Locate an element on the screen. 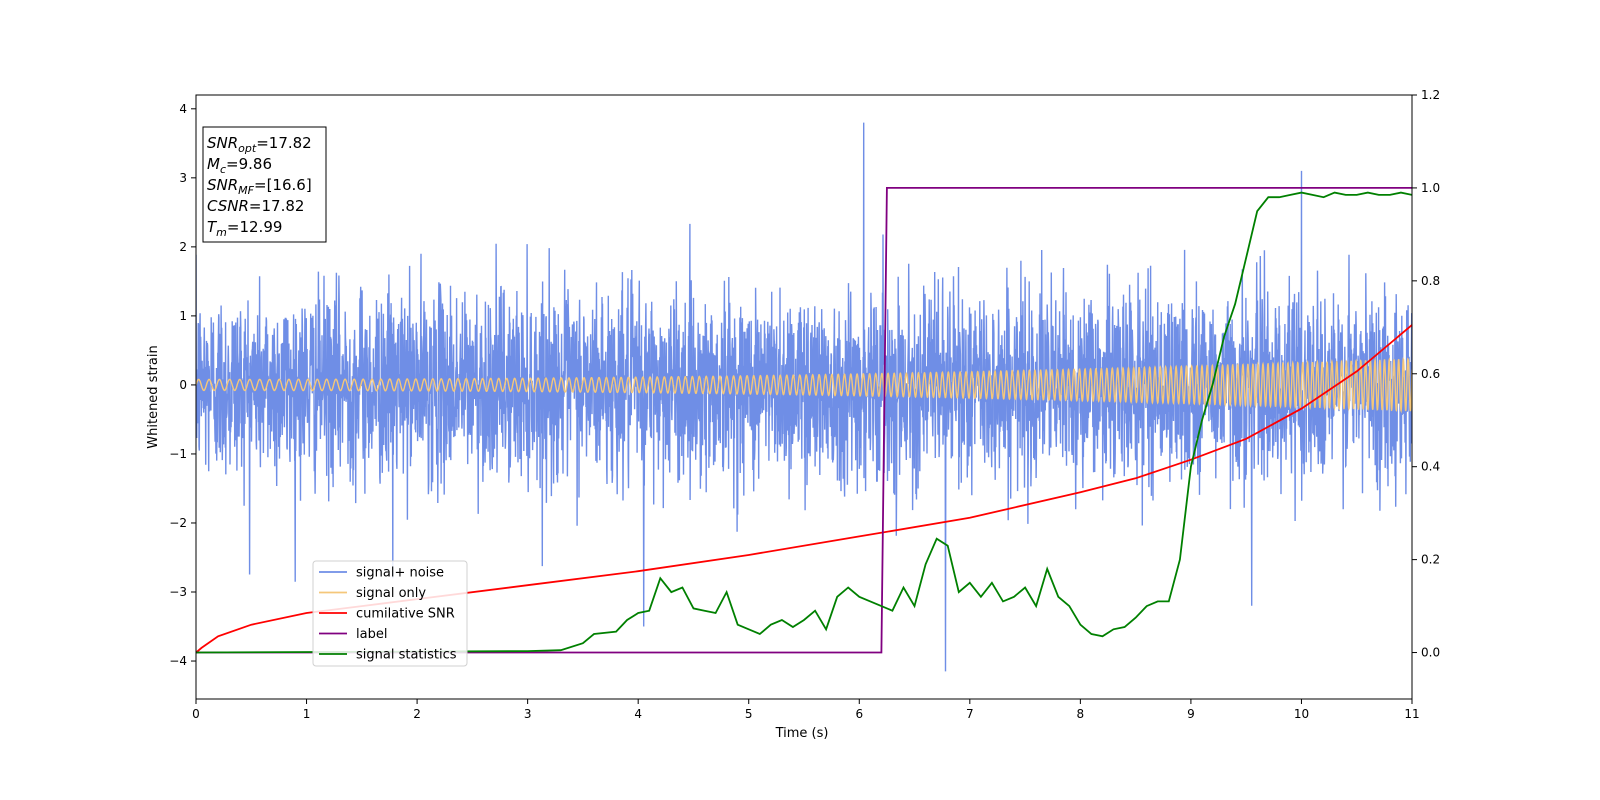 The width and height of the screenshot is (1600, 800). y-tick-label-4: 4 is located at coordinates (183, 109).